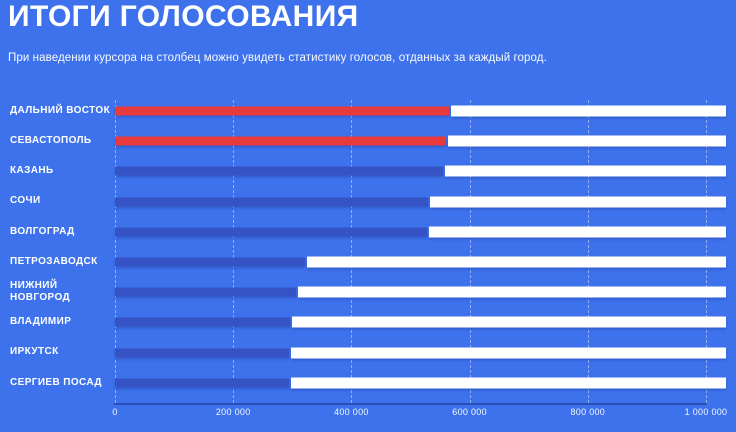  I want to click on x-axis-tick-labels: 0 200 000 400 000 600 000 800 000 1 000 000, so click(419, 414).